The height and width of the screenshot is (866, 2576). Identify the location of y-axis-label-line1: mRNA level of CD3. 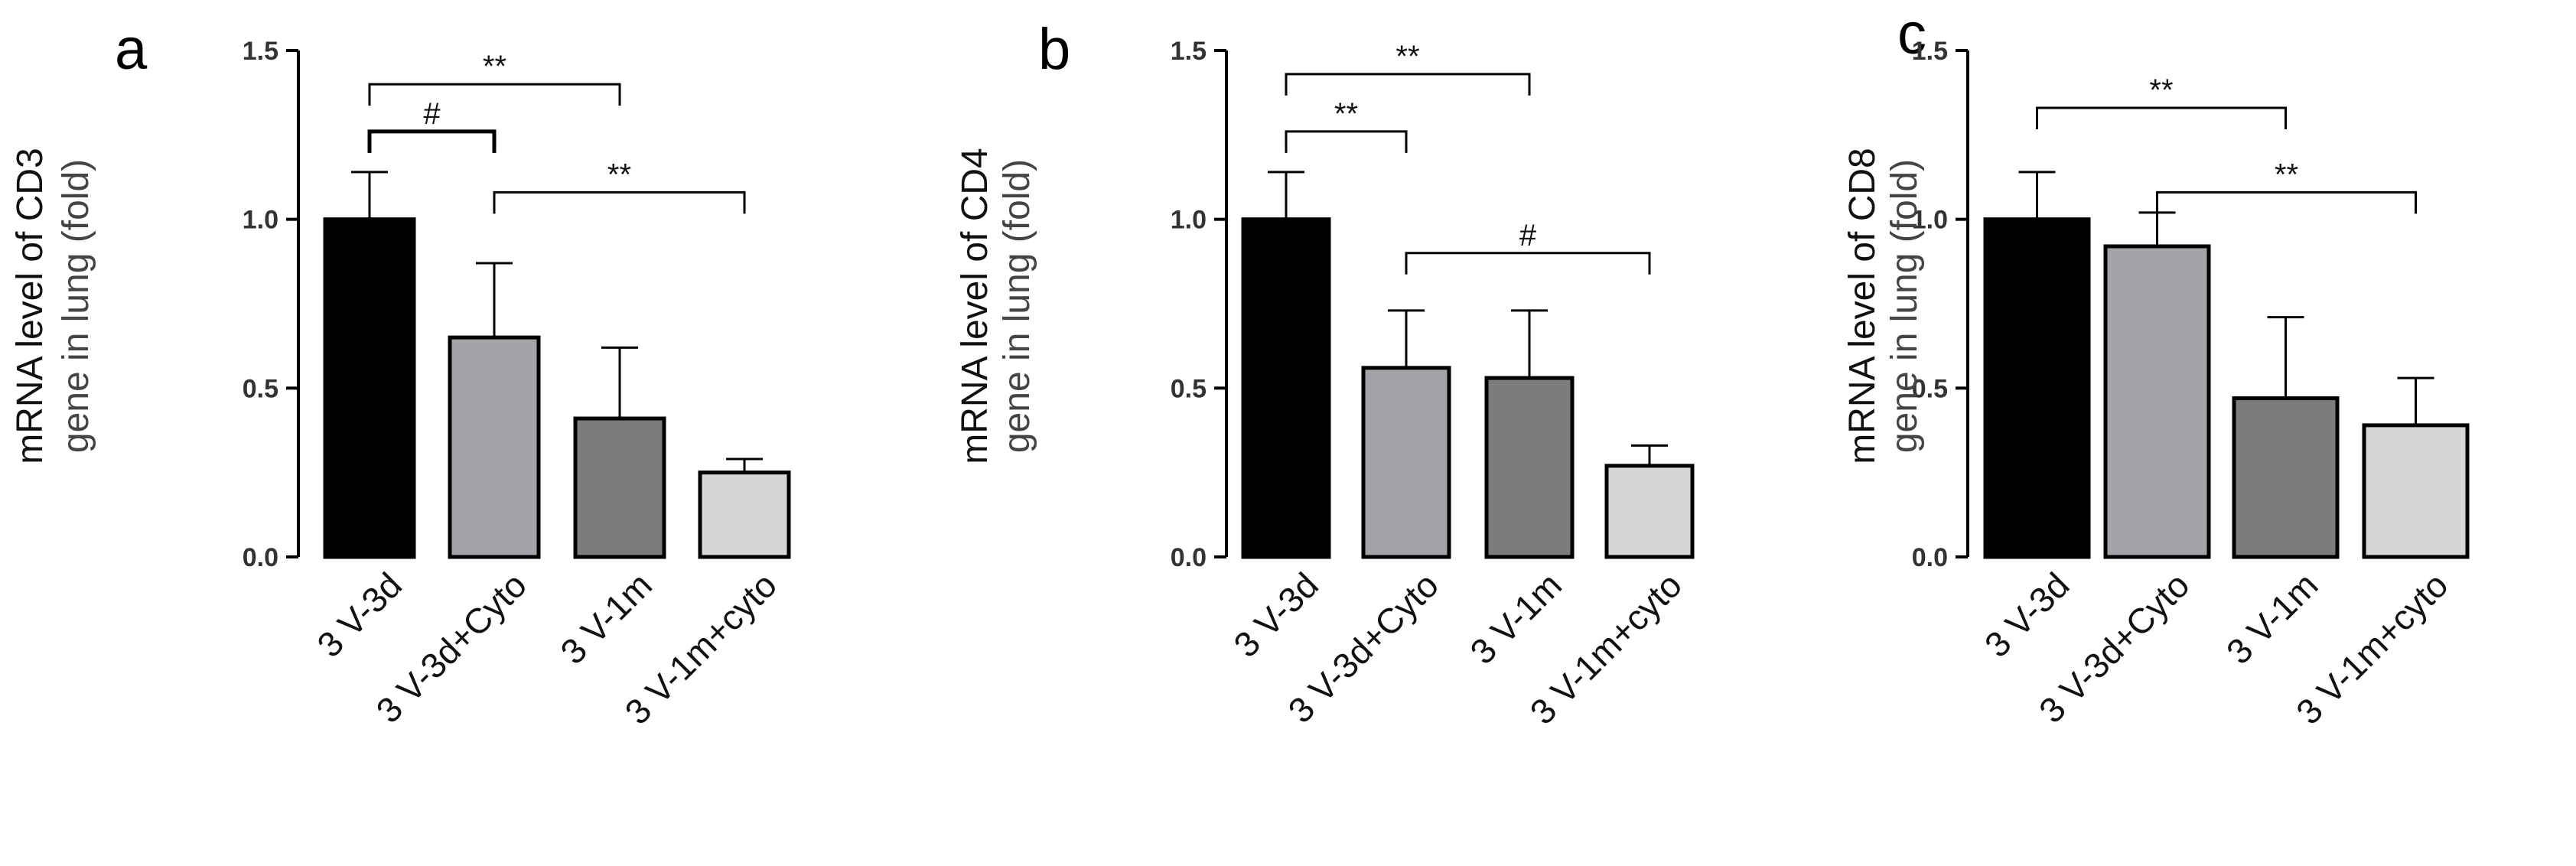
(30, 306).